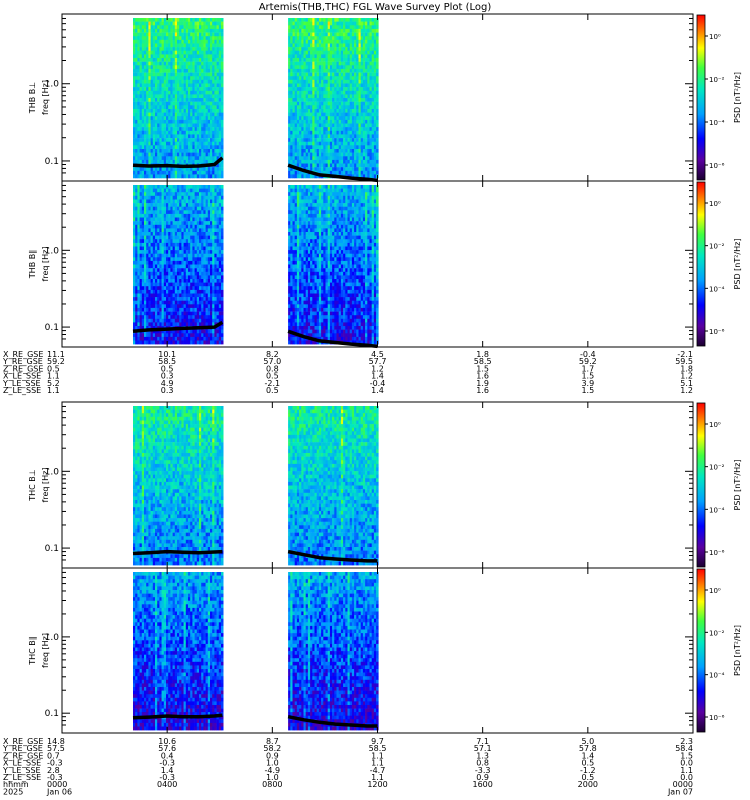 The width and height of the screenshot is (750, 800). Describe the element at coordinates (167, 354) in the screenshot. I see `table-cell: 10.1` at that location.